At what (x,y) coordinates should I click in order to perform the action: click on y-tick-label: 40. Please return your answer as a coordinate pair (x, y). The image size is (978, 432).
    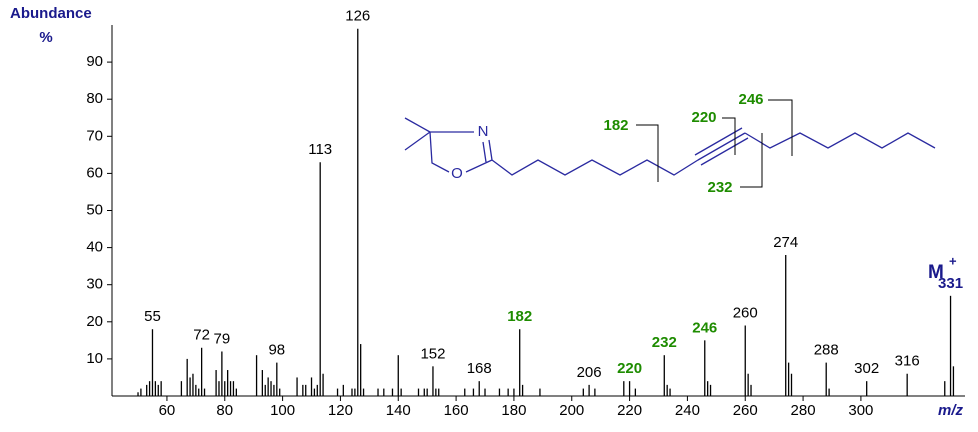
    Looking at the image, I should click on (94, 247).